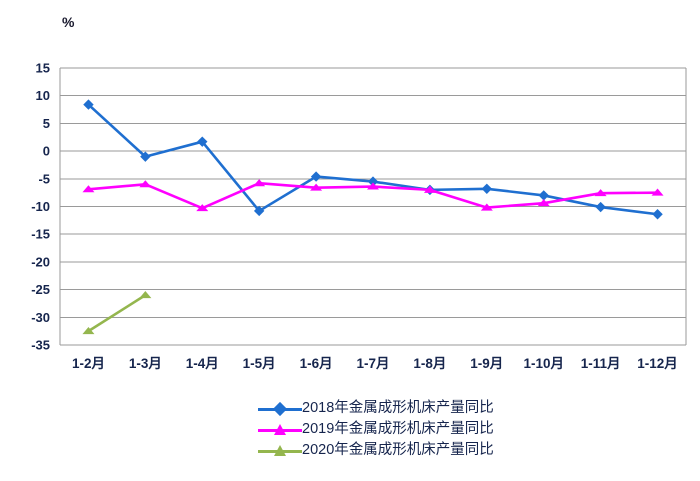  What do you see at coordinates (145, 363) in the screenshot?
I see `x-axis-tick-label: 1-3月` at bounding box center [145, 363].